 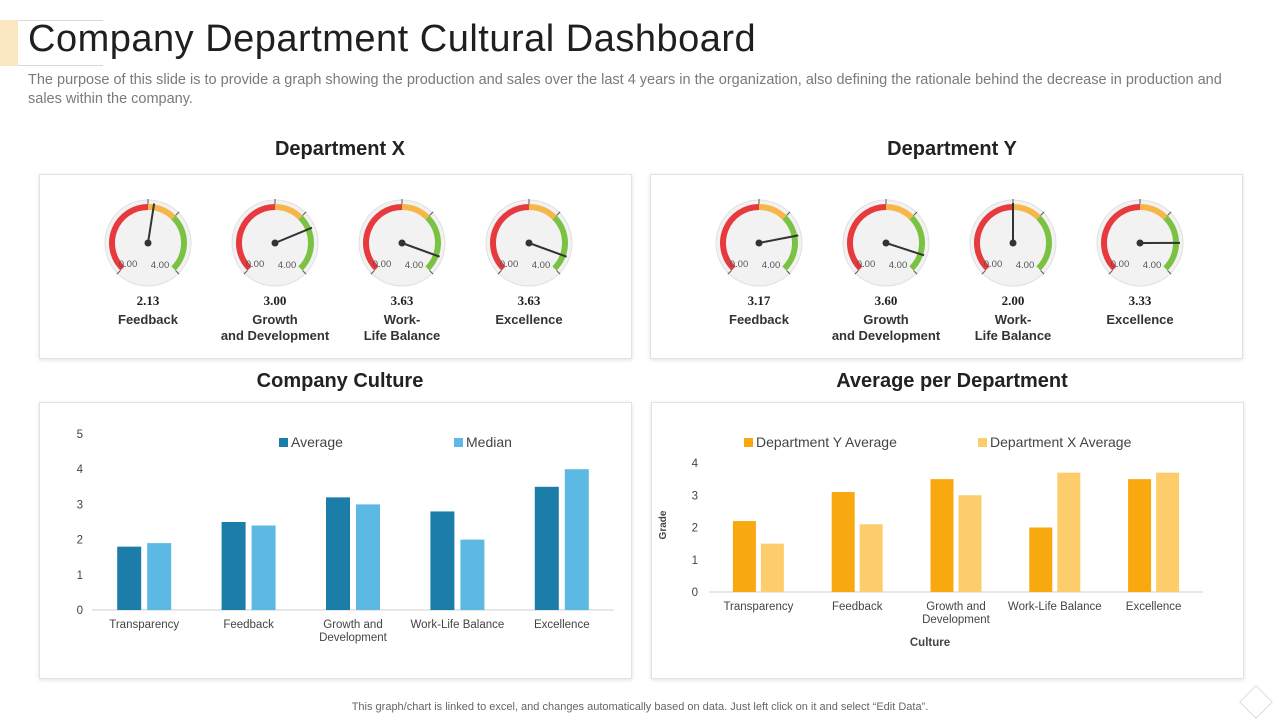 What do you see at coordinates (952, 381) in the screenshot?
I see `avg-per-dept-title: Average per Department` at bounding box center [952, 381].